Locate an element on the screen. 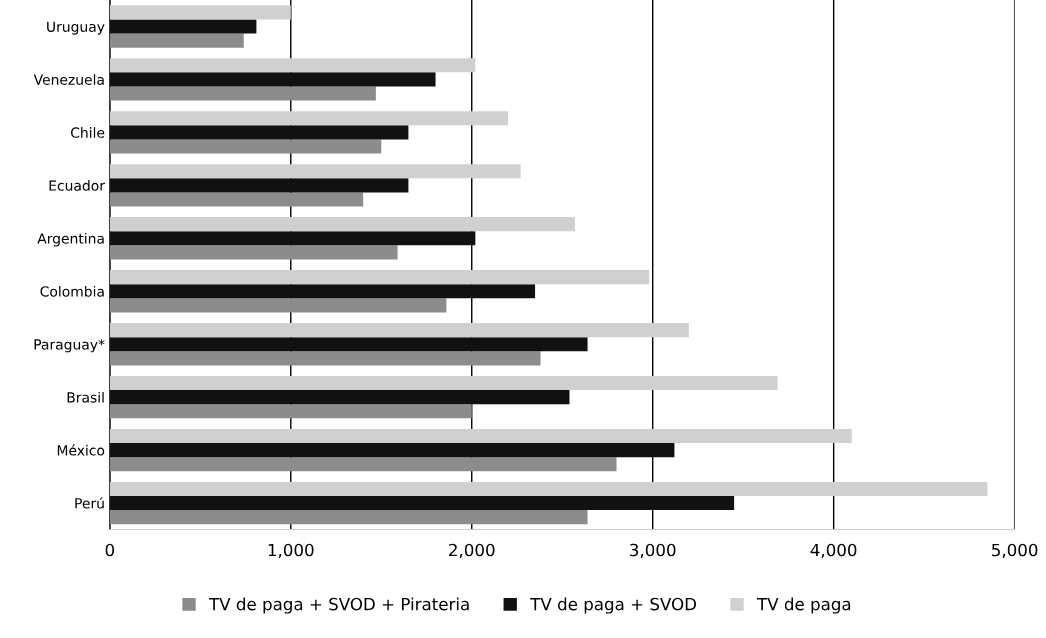  y-tick-label: Venezuela is located at coordinates (68, 79).